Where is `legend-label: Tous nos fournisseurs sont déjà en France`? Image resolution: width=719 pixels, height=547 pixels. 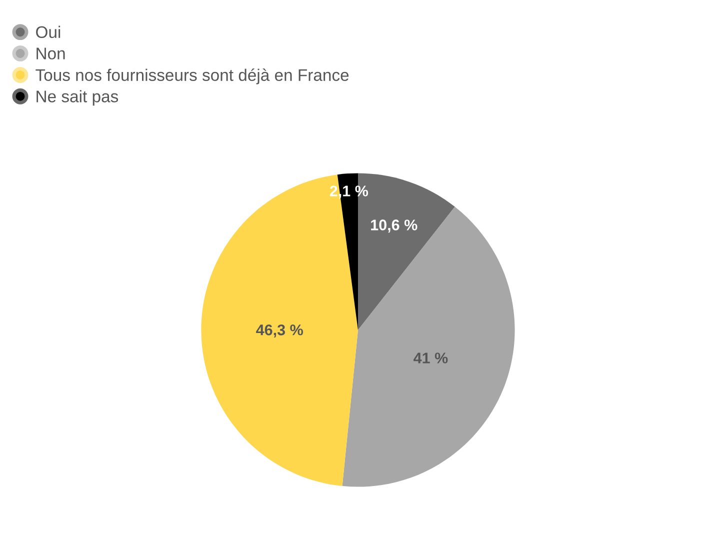 legend-label: Tous nos fournisseurs sont déjà en France is located at coordinates (192, 76).